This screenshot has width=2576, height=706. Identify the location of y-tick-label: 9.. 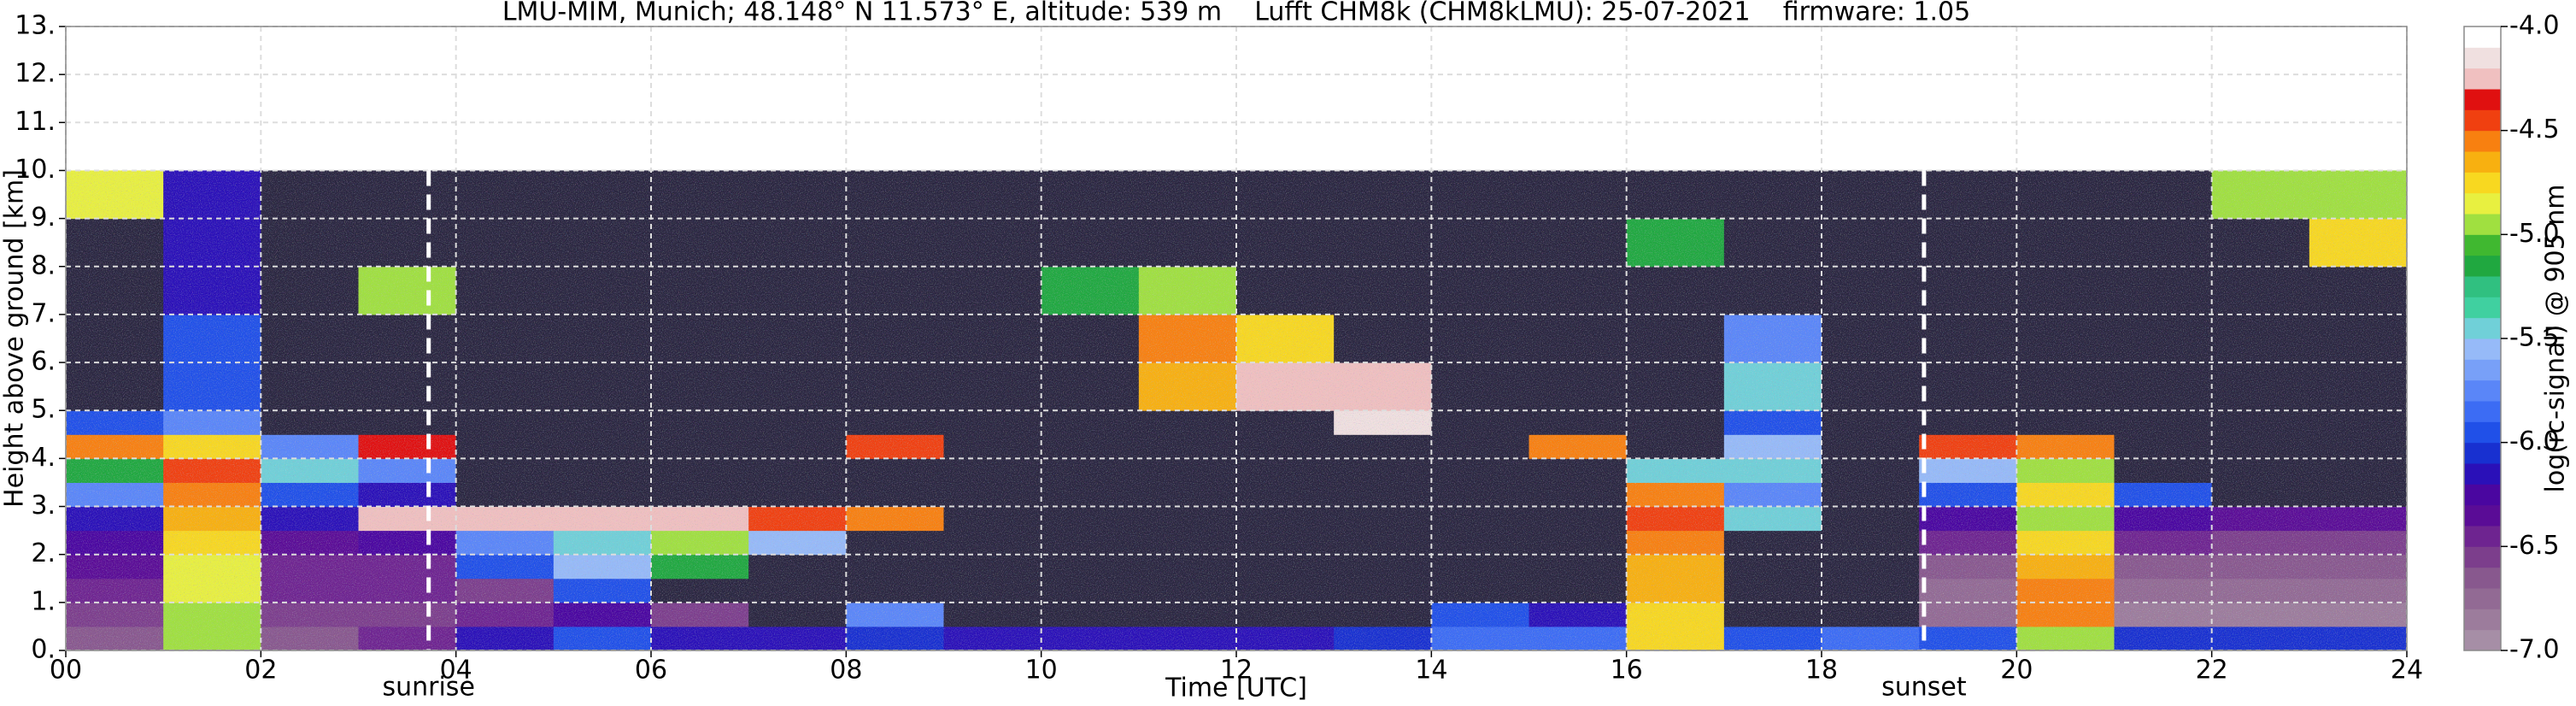
(43, 217).